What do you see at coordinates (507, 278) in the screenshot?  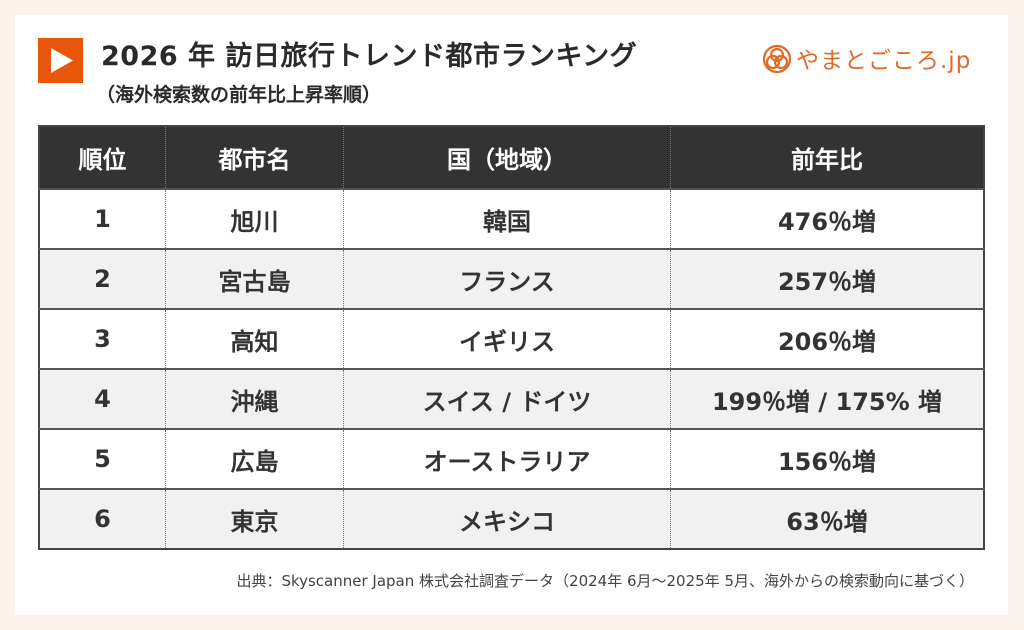 I see `country-cell: フランス` at bounding box center [507, 278].